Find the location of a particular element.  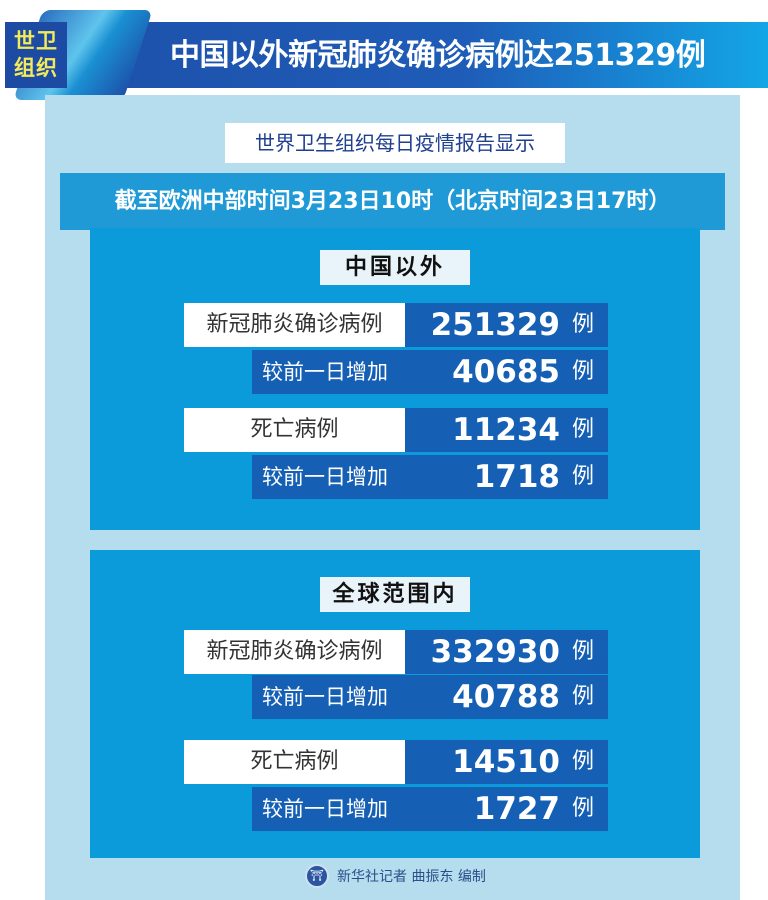

subtitle: 世界卫生组织每日疫情报告显示 is located at coordinates (395, 143).